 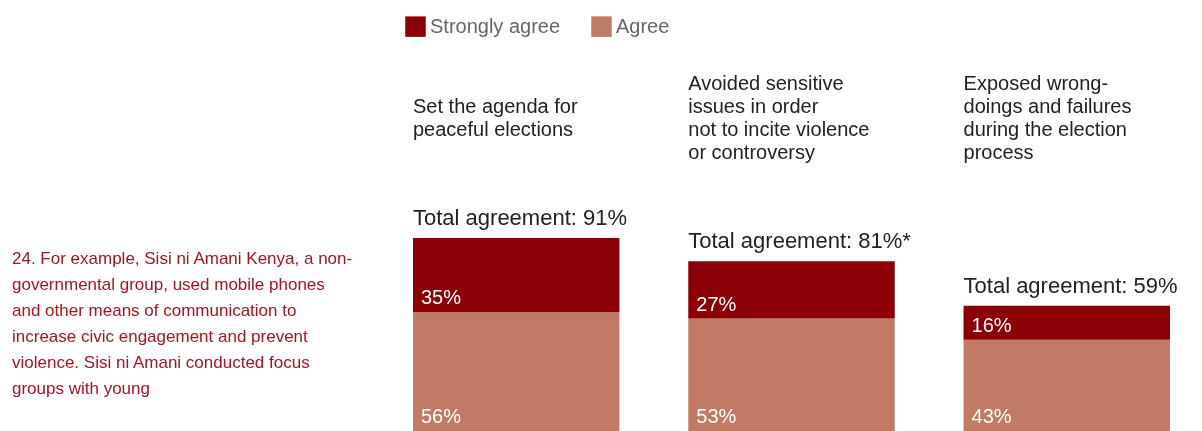 I want to click on data-label: 56%, so click(x=441, y=416).